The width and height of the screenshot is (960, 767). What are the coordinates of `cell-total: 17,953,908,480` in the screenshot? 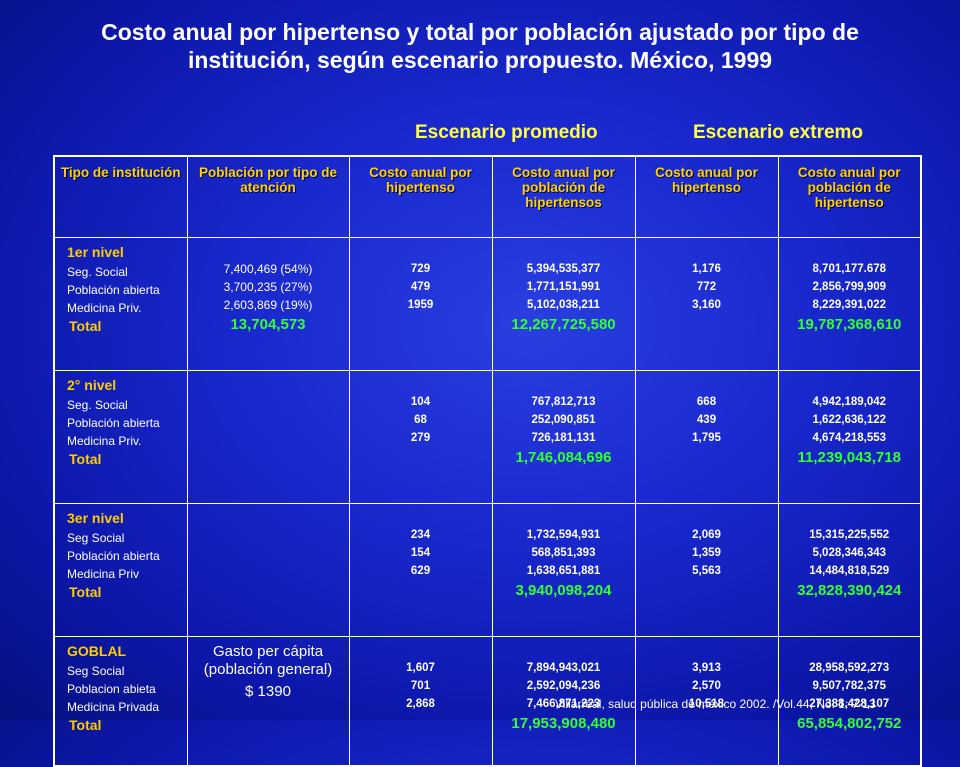 It's located at (563, 723).